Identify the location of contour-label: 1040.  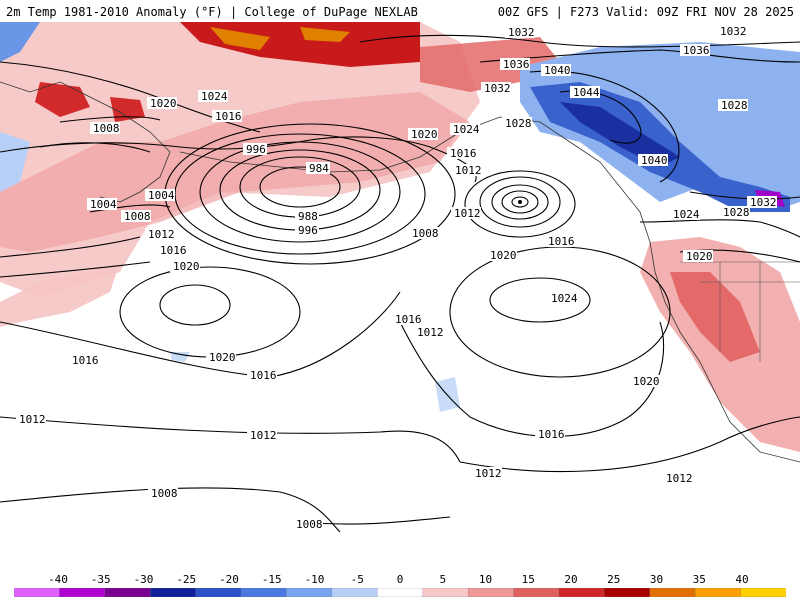
(557, 70).